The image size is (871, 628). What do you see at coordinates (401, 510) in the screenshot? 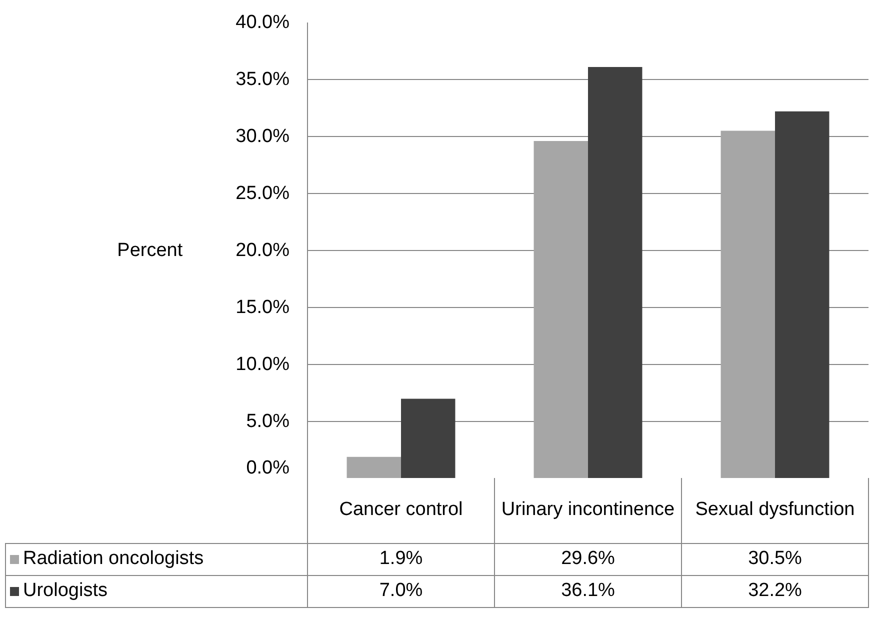
I see `x-tick-label: Cancer control` at bounding box center [401, 510].